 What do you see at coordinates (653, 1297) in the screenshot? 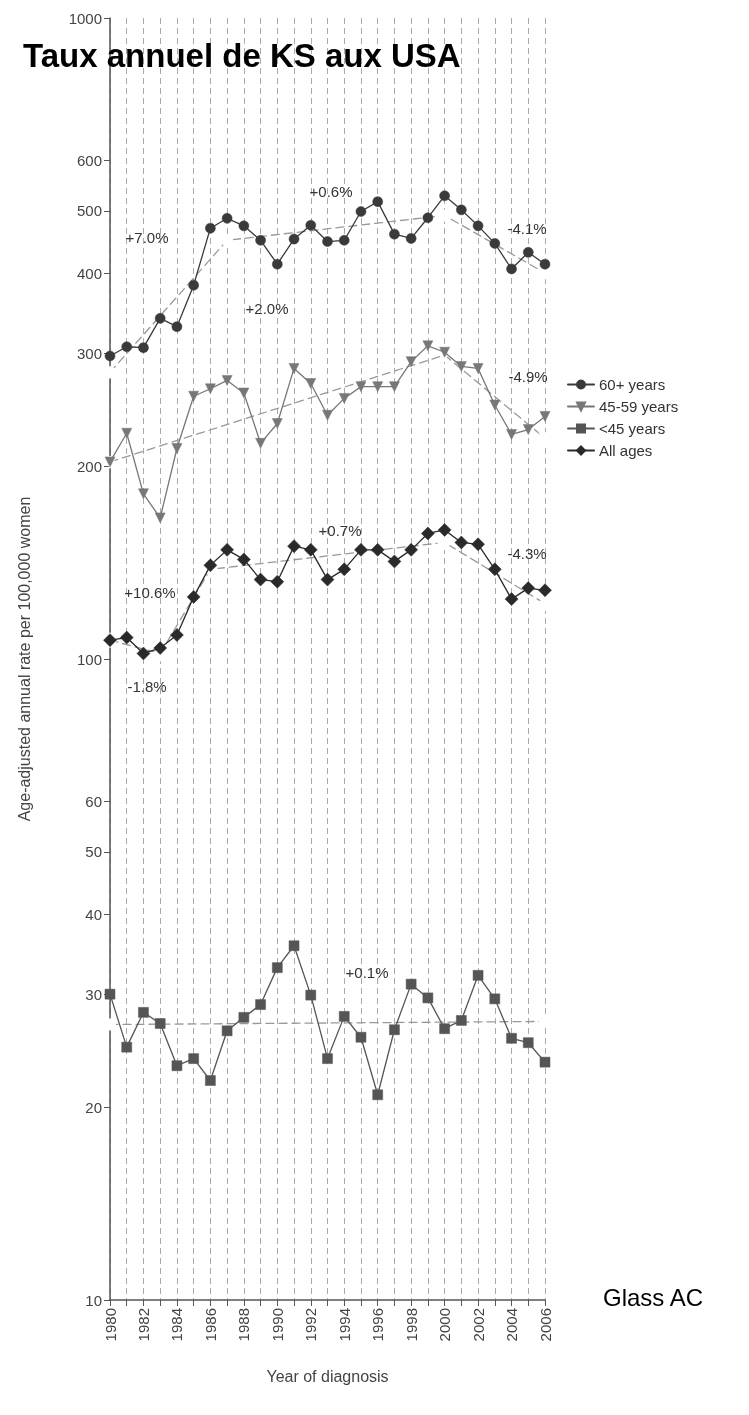
I see `text: Glass AC` at bounding box center [653, 1297].